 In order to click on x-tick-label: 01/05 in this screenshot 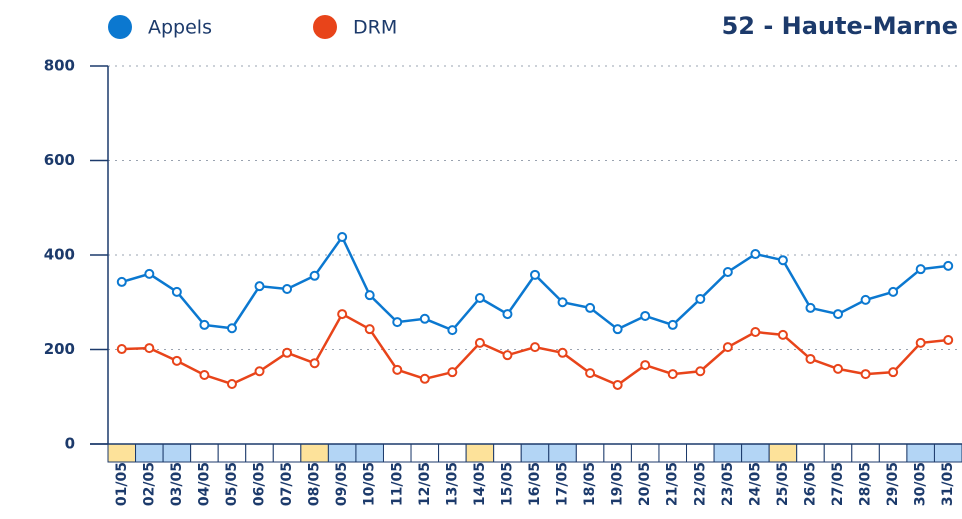, I will do `click(122, 484)`.